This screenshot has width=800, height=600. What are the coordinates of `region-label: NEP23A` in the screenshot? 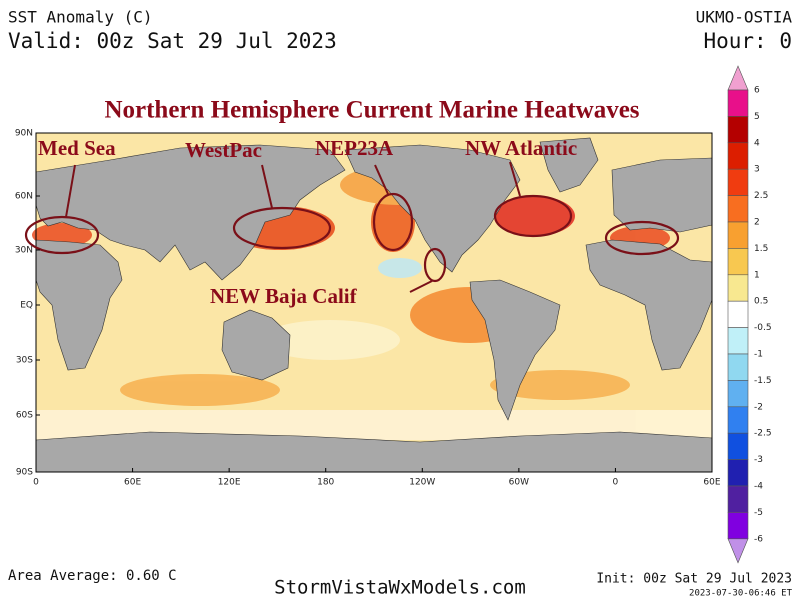 It's located at (354, 148).